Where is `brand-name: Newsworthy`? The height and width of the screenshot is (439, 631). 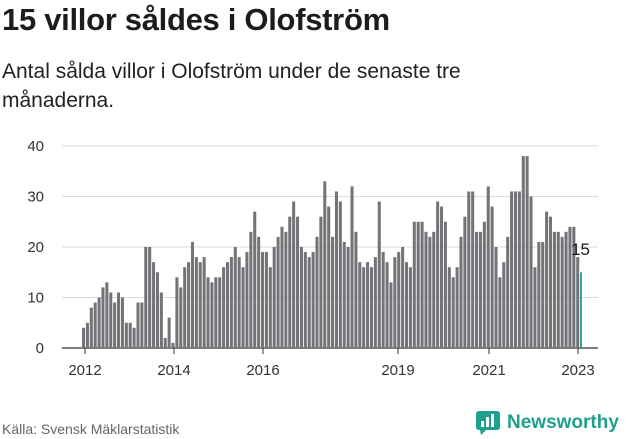 brand-name: Newsworthy is located at coordinates (563, 422).